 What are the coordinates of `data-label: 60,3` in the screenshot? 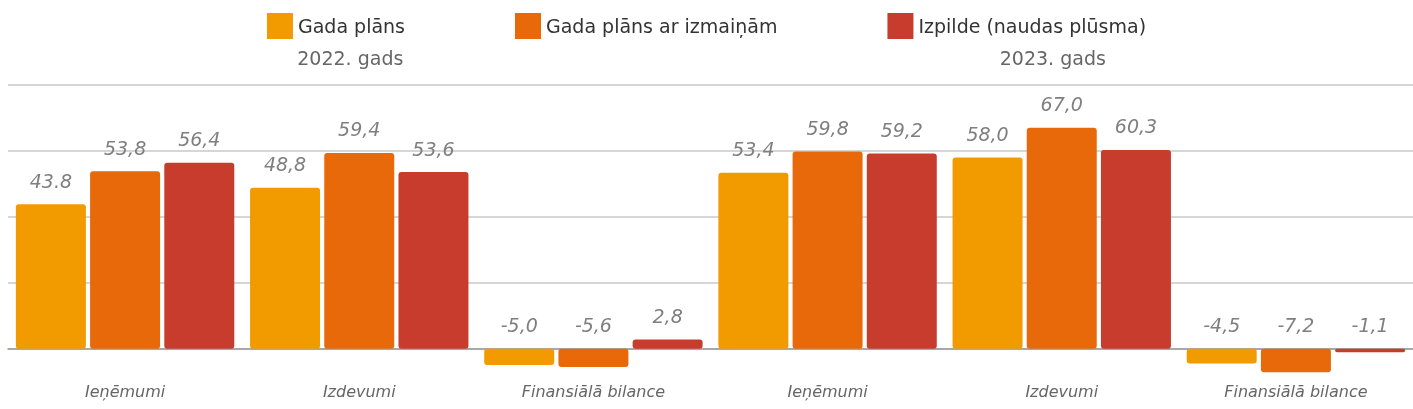 It's located at (1136, 126).